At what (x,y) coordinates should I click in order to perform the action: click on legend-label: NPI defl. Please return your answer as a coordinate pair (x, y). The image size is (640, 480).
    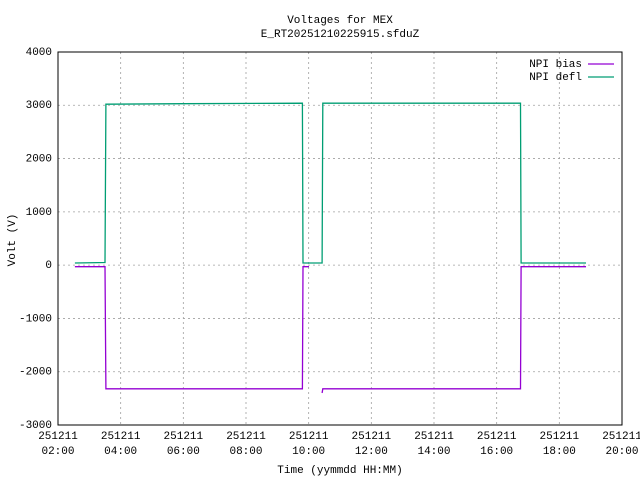
    Looking at the image, I should click on (555, 78).